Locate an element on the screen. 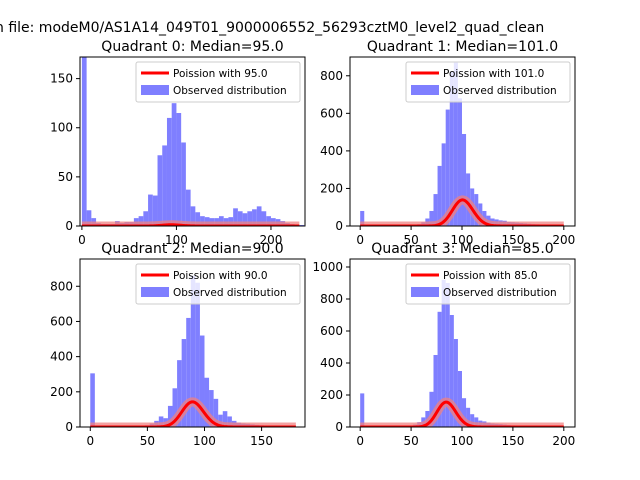 The image size is (640, 480). subplot-title: Quadrant 1: Median=101.0 is located at coordinates (462, 47).